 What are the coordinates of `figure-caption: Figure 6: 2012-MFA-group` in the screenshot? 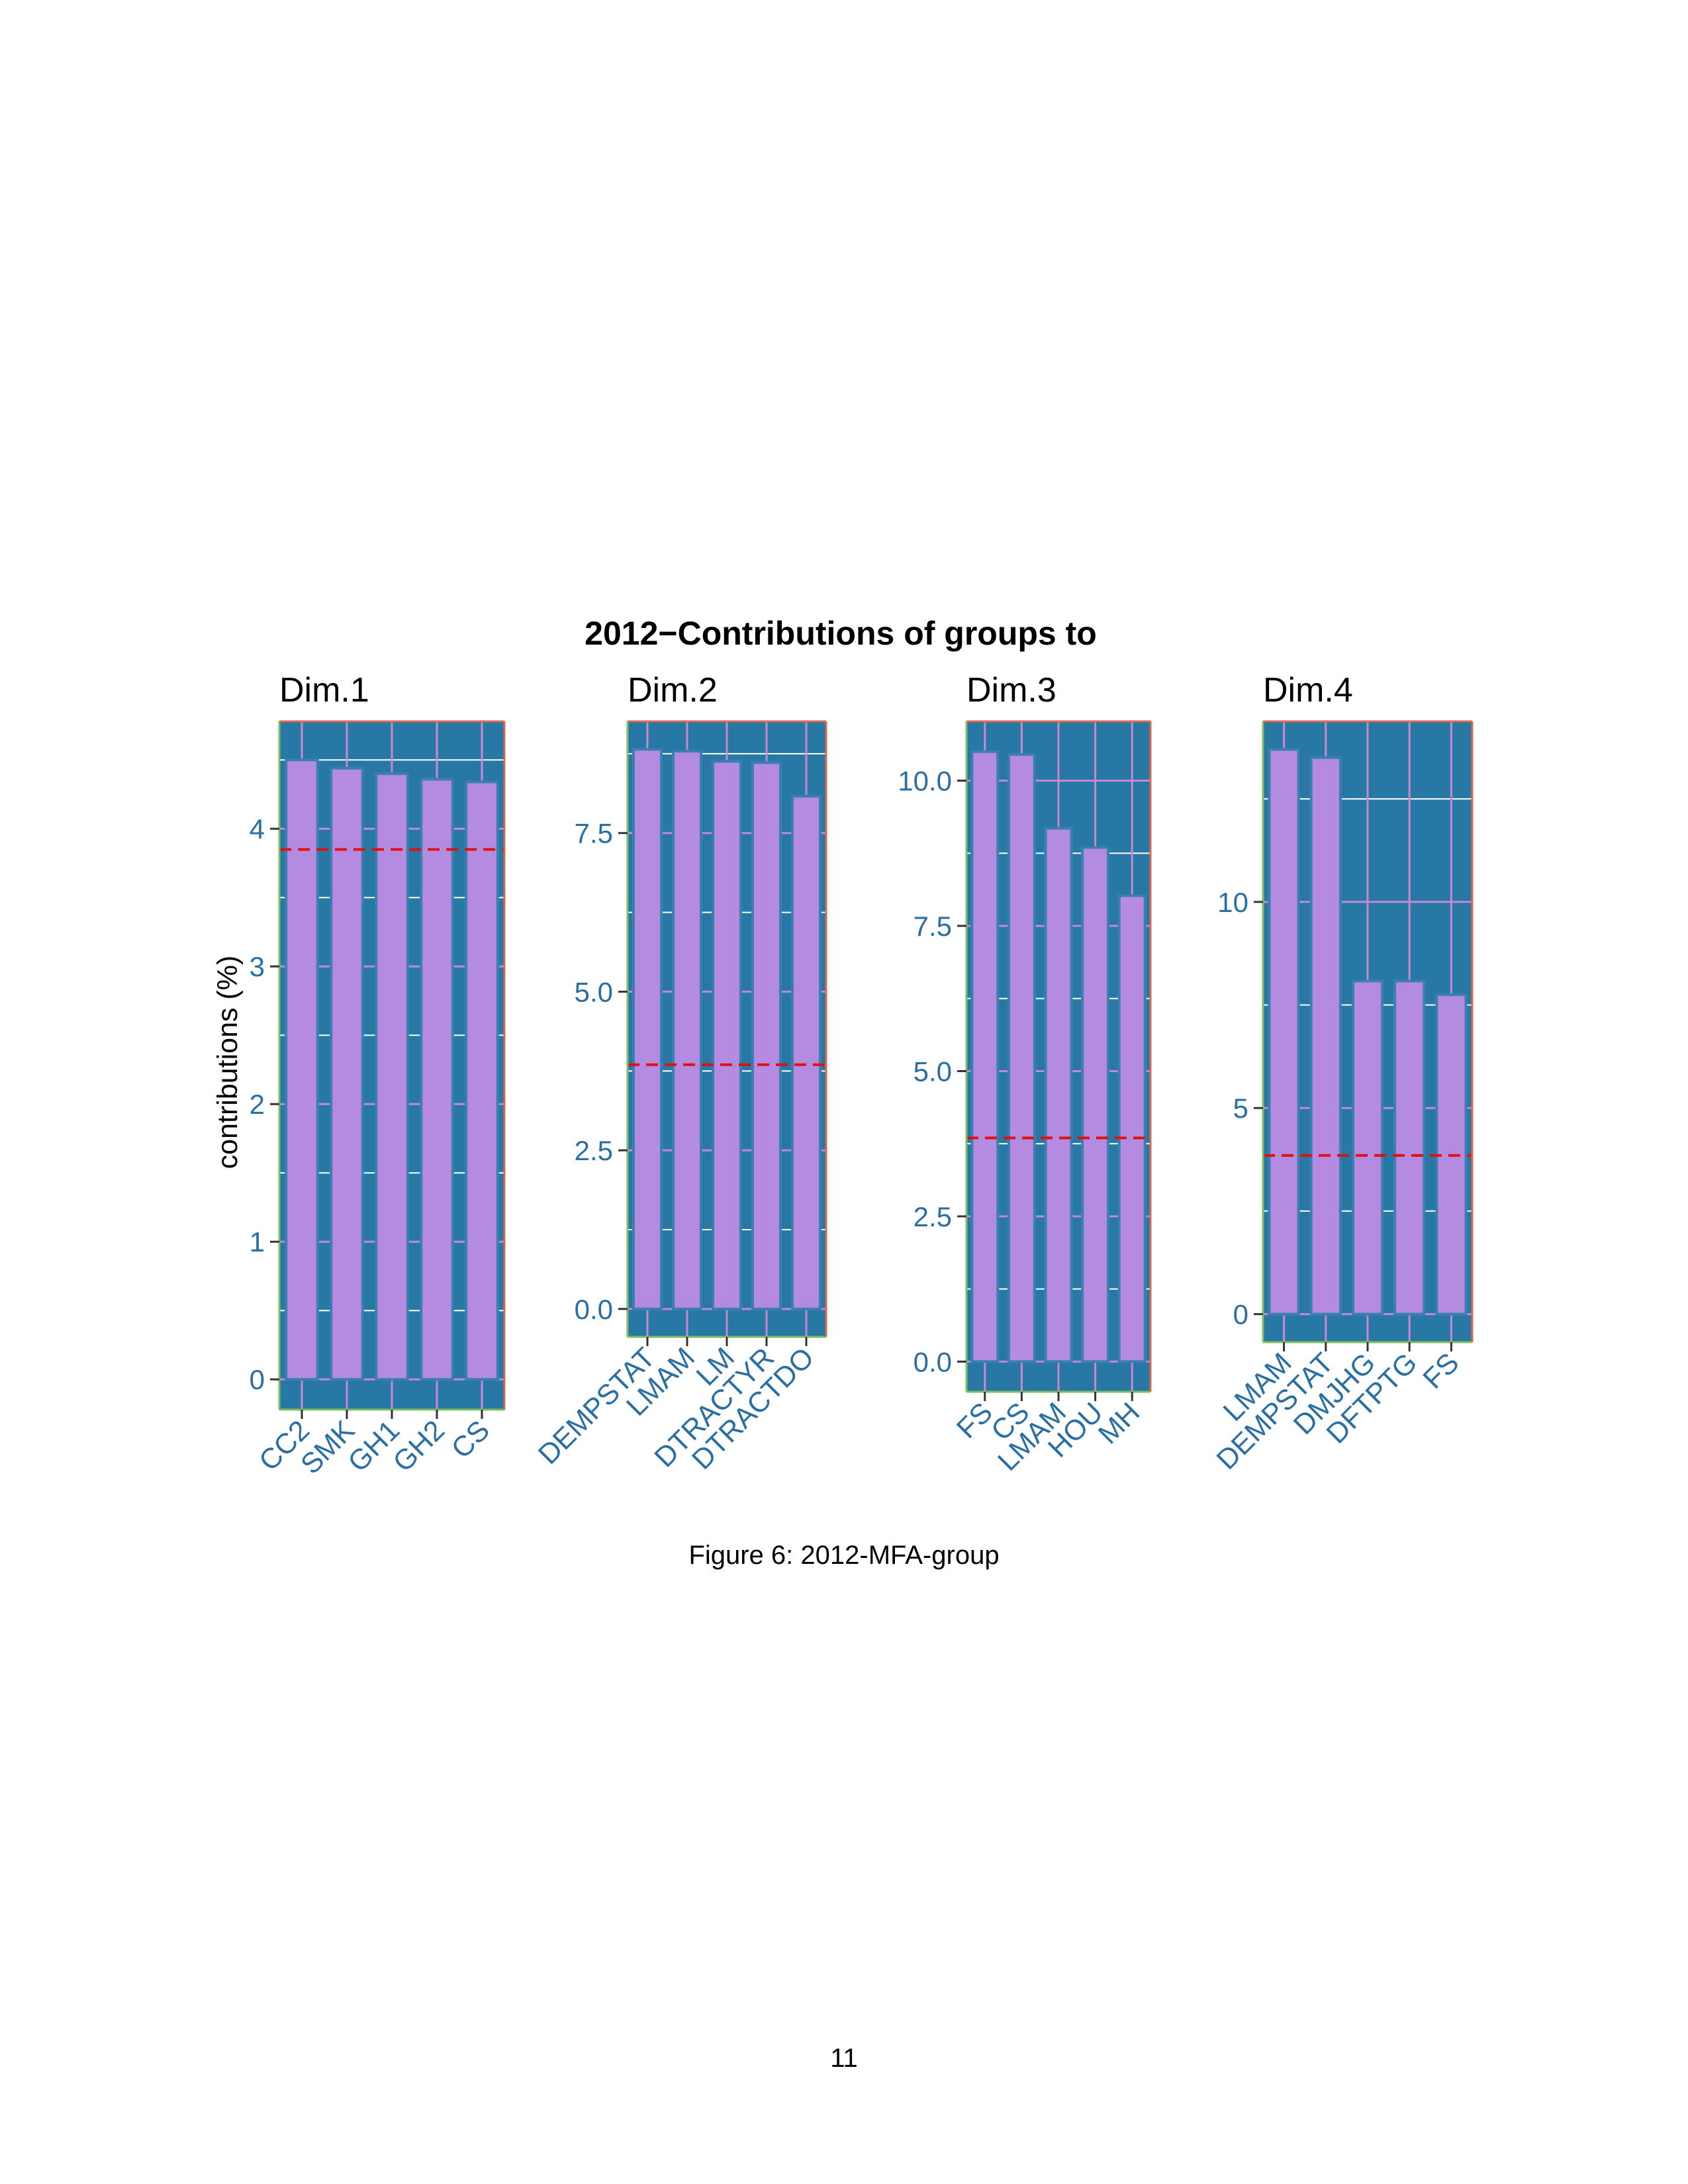 It's located at (844, 1555).